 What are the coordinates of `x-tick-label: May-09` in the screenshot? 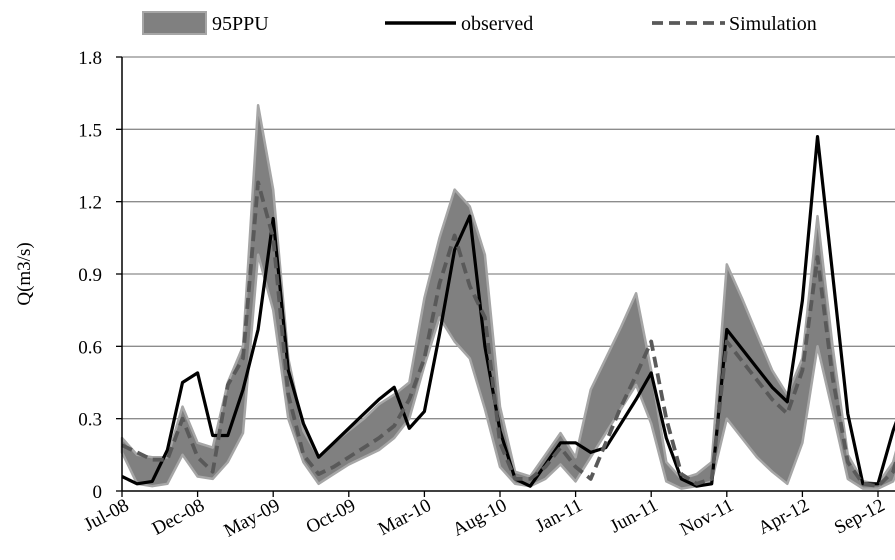 It's located at (252, 518).